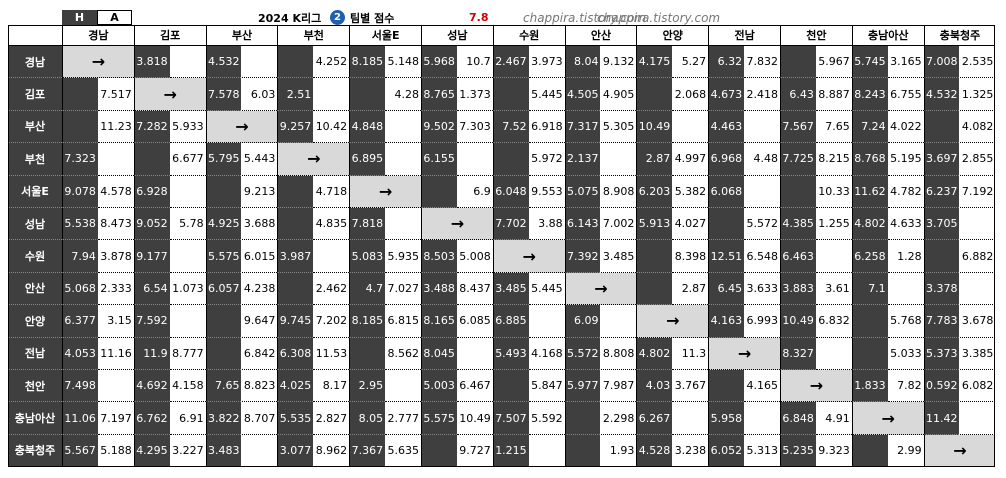 This screenshot has height=478, width=1006. What do you see at coordinates (367, 159) in the screenshot?
I see `home-score: 6.895` at bounding box center [367, 159].